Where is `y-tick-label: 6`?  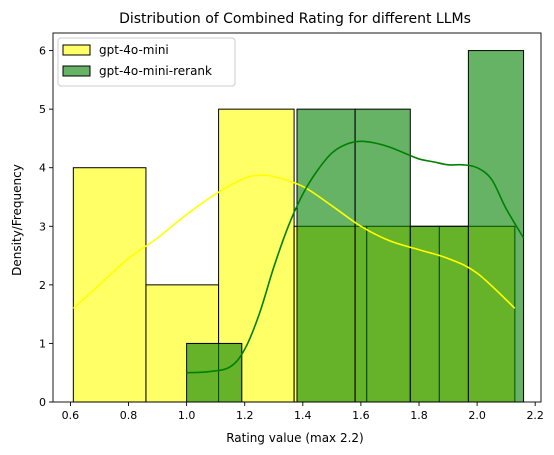
y-tick-label: 6 is located at coordinates (42, 51).